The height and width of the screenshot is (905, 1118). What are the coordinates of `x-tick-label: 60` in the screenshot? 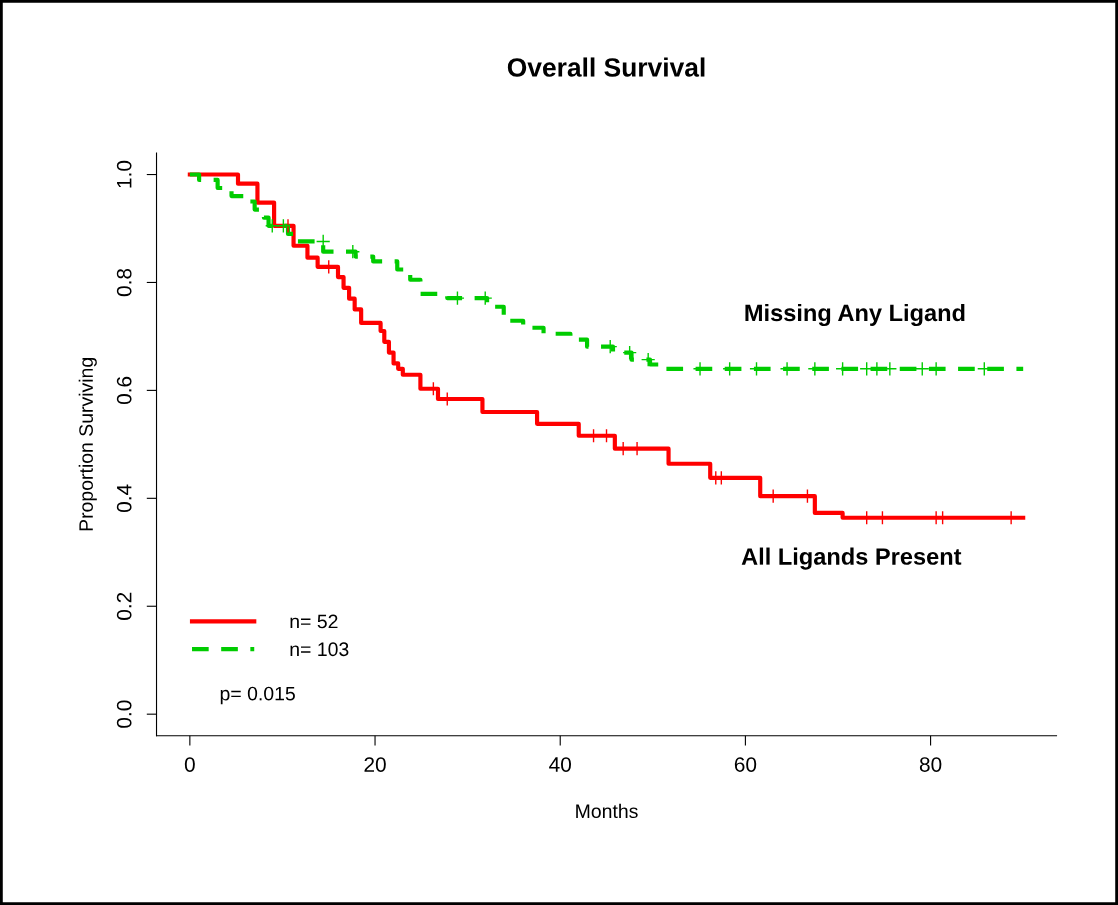 It's located at (745, 764).